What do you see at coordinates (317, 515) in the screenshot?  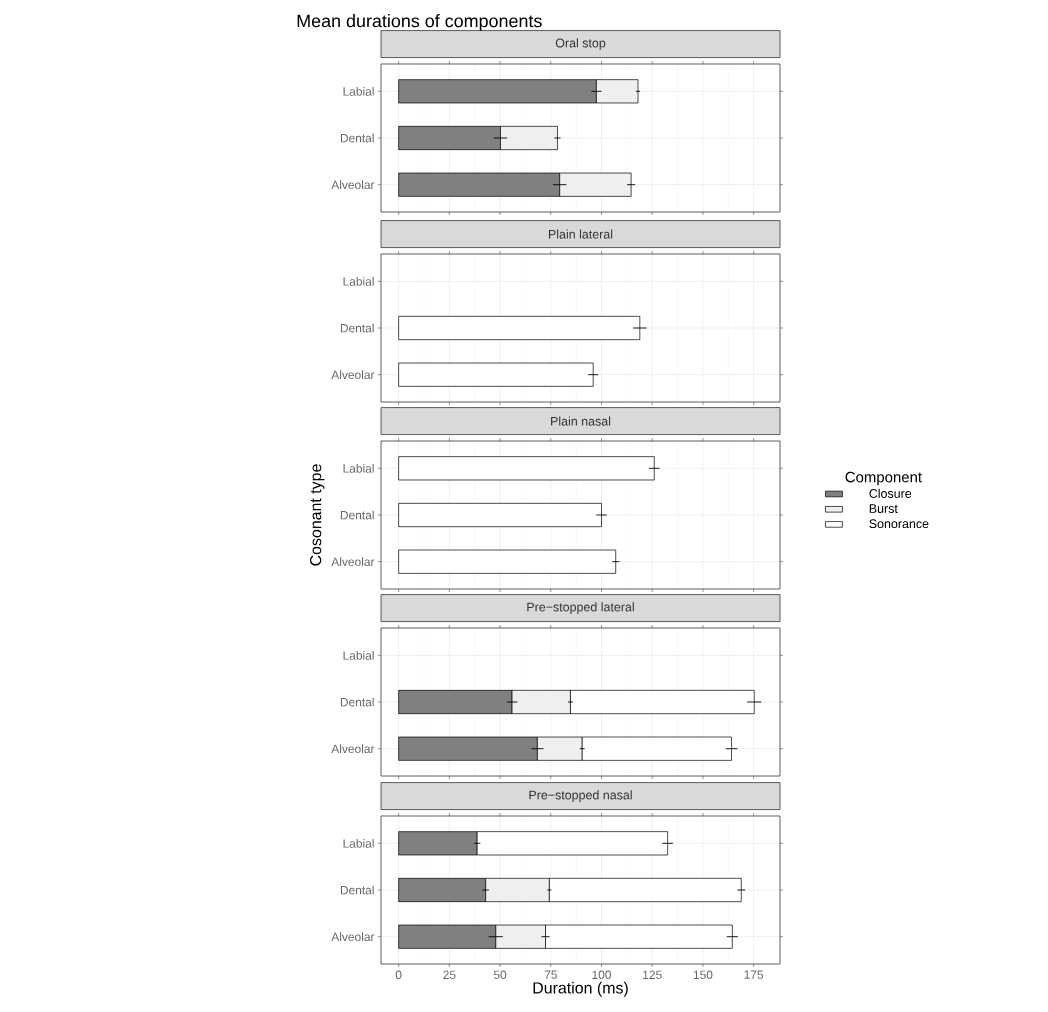 I see `y-axis-title: Cosonant type` at bounding box center [317, 515].